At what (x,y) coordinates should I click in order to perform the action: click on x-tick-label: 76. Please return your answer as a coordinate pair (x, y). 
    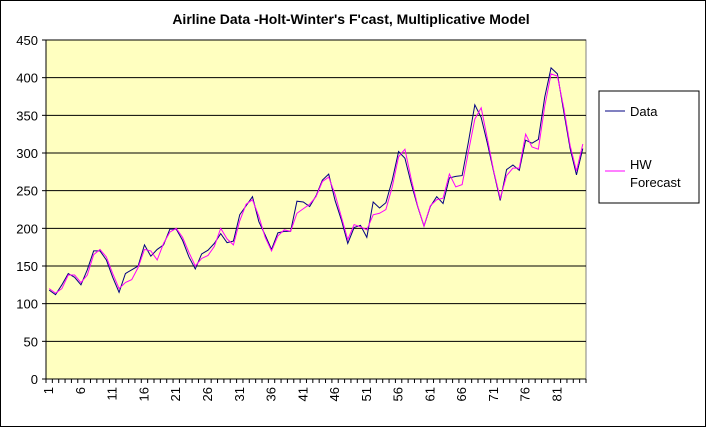
    Looking at the image, I should click on (525, 394).